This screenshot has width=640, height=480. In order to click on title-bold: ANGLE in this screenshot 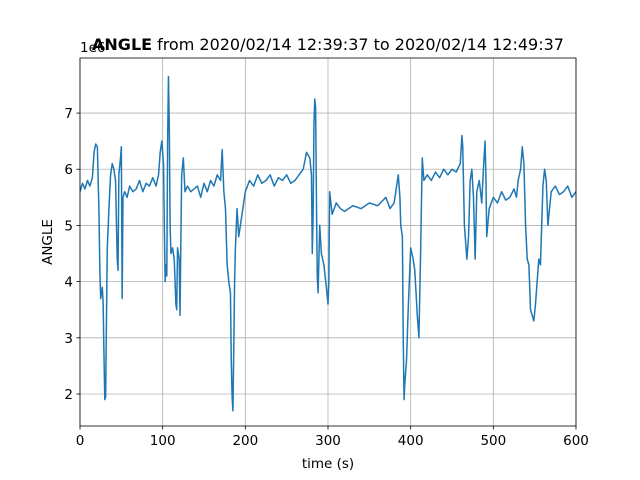, I will do `click(122, 44)`.